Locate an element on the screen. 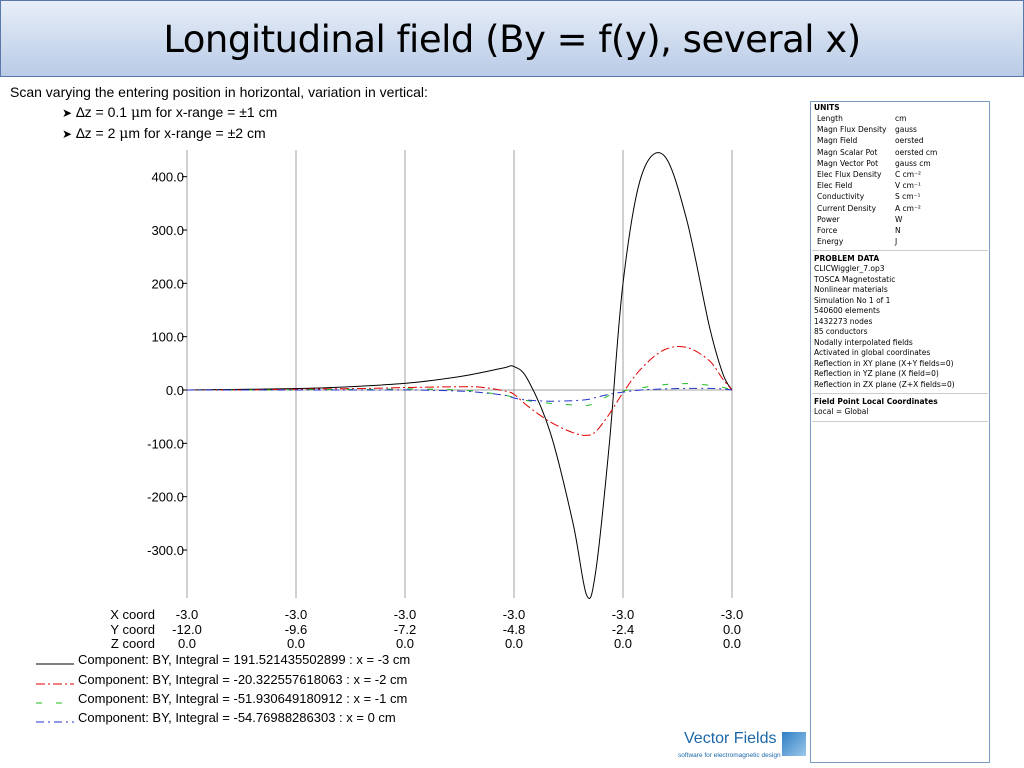 The height and width of the screenshot is (768, 1024). x-tick-label: -7.2 is located at coordinates (405, 629).